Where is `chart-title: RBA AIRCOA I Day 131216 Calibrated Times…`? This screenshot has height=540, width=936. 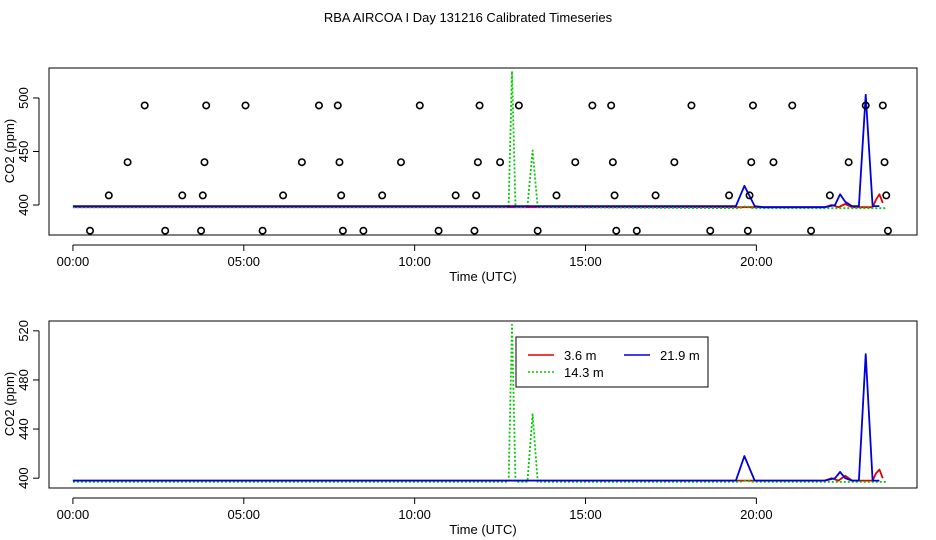
chart-title: RBA AIRCOA I Day 131216 Calibrated Times… is located at coordinates (468, 17).